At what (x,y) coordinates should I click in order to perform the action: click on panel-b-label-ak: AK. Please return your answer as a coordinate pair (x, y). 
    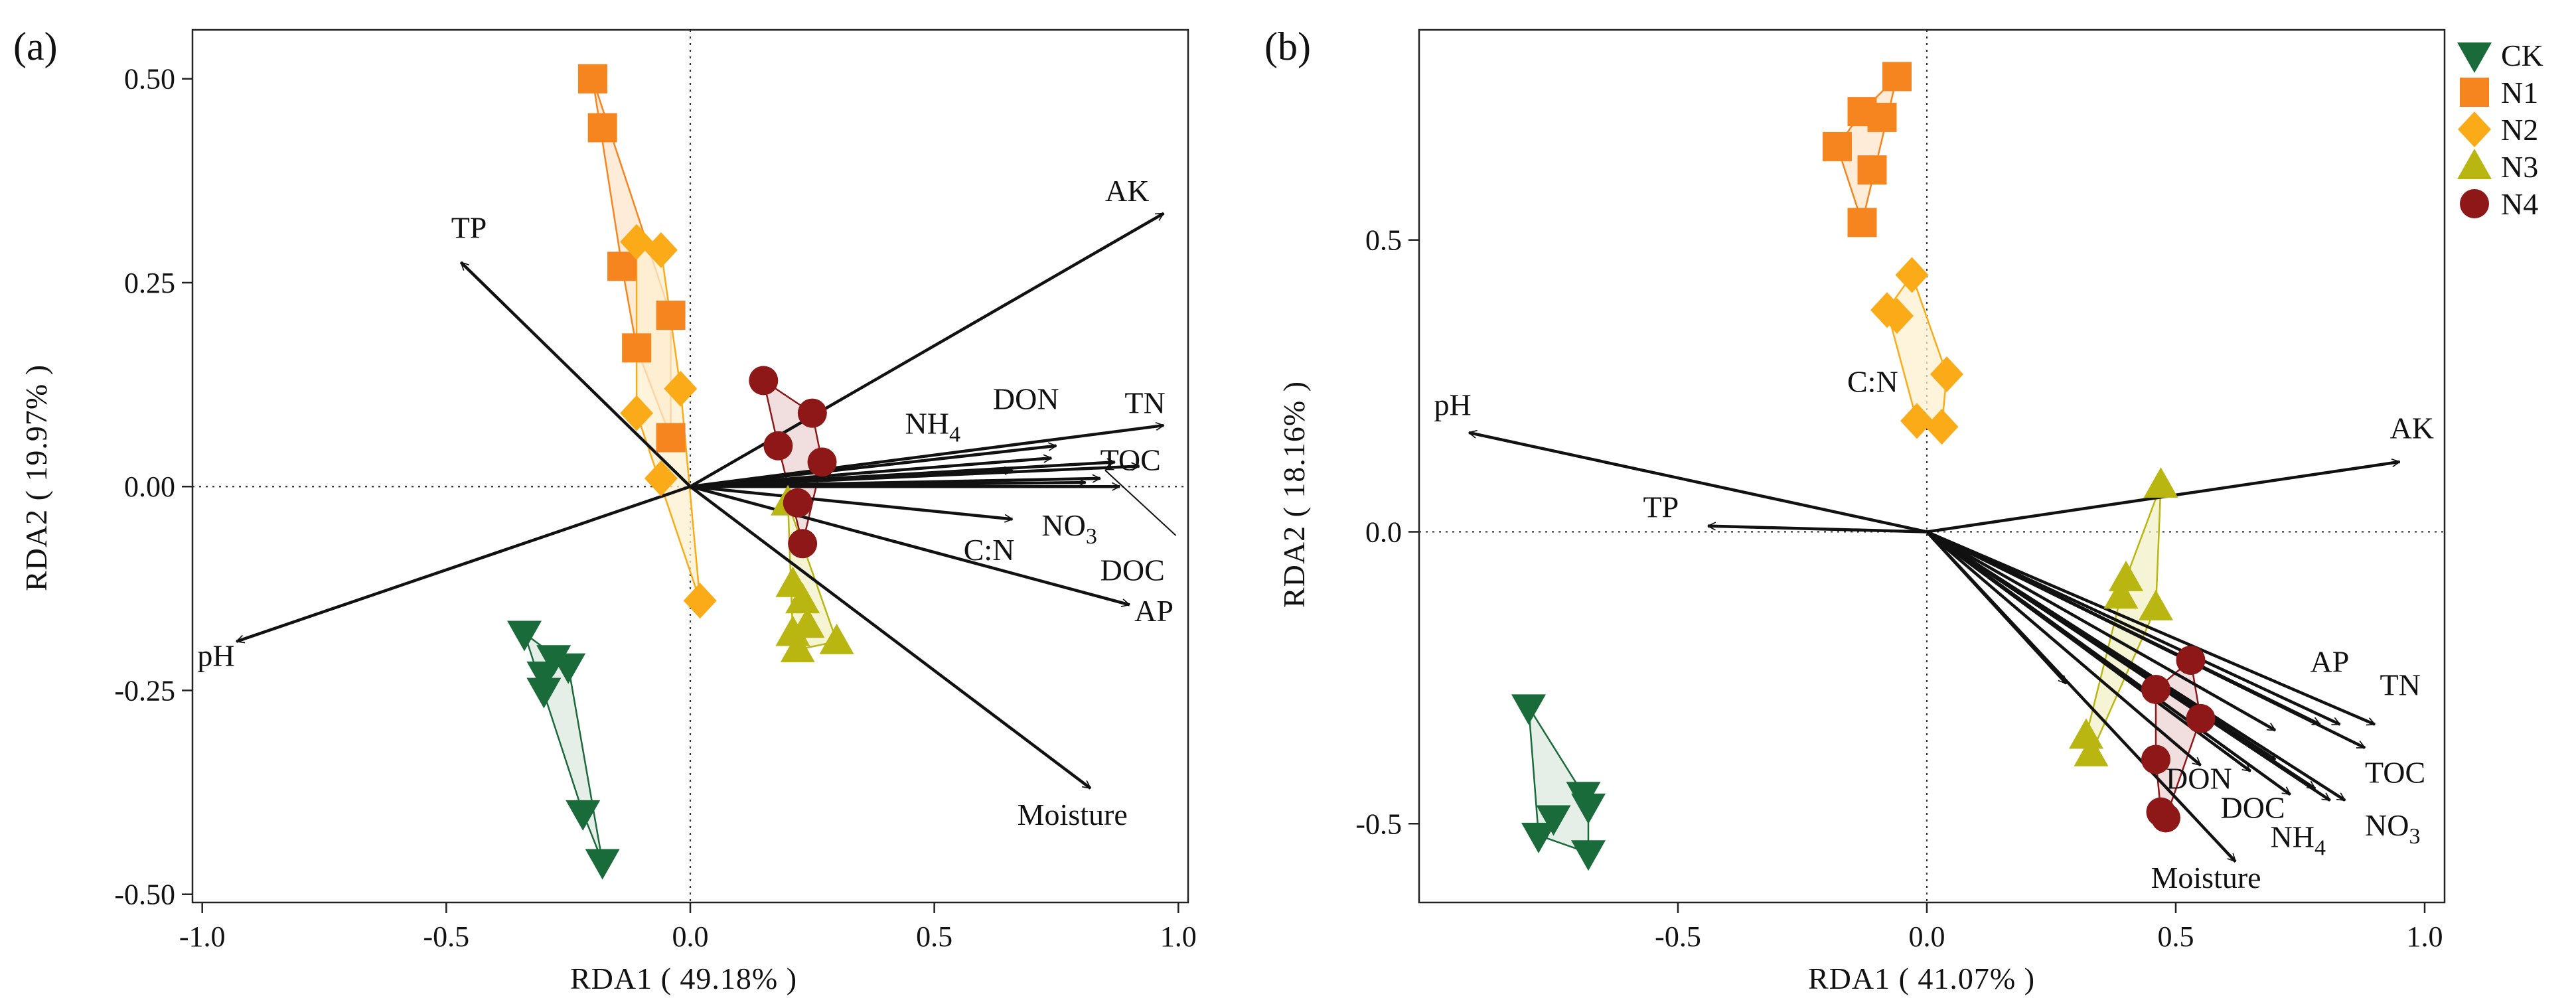
    Looking at the image, I should click on (2412, 428).